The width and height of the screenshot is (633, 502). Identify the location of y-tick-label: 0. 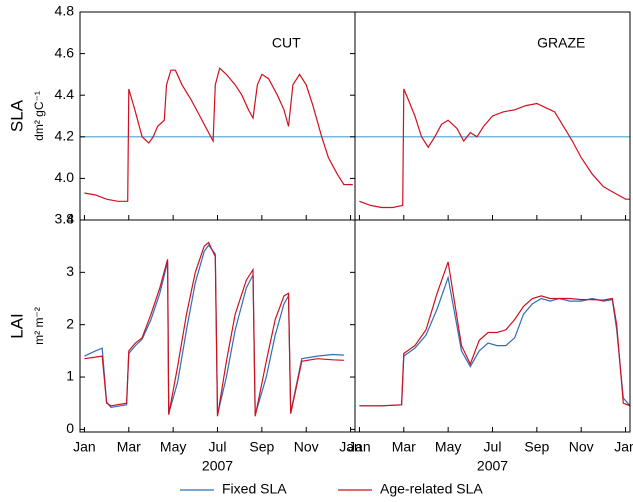
(70, 428).